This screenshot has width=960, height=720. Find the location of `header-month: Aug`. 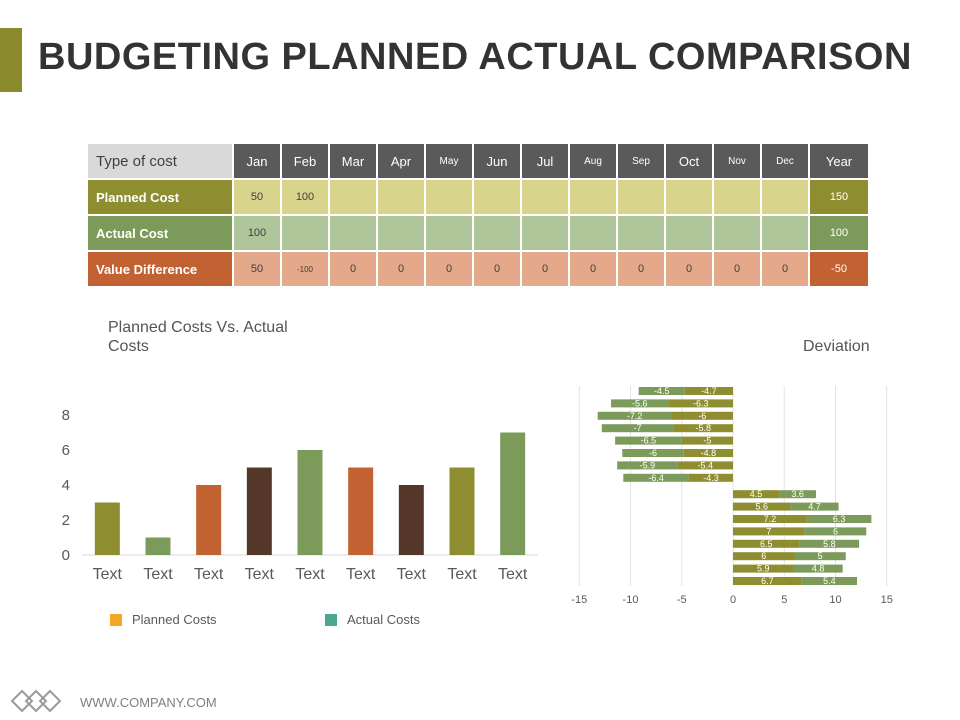

header-month: Aug is located at coordinates (593, 161).